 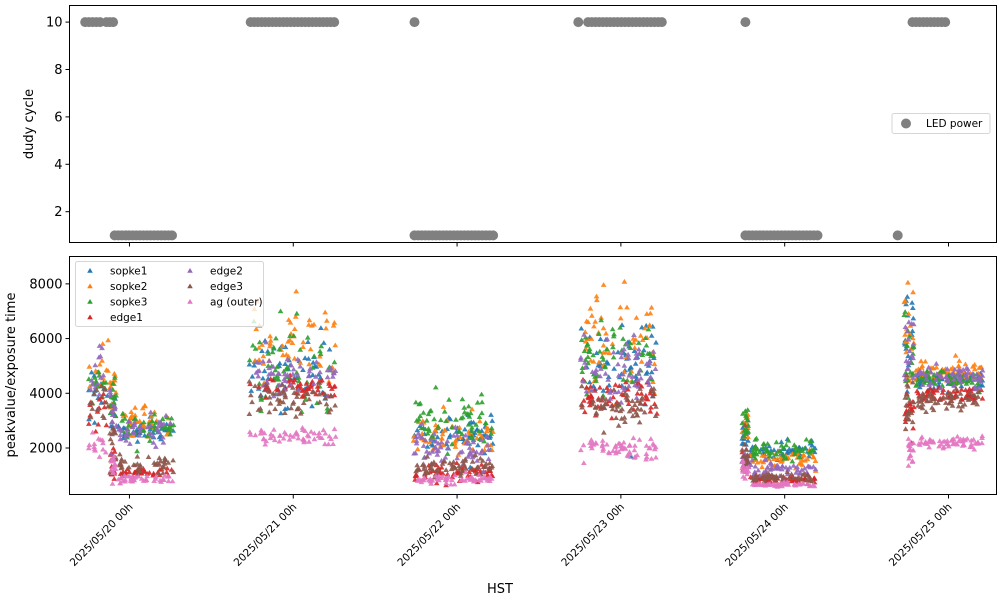 What do you see at coordinates (102, 535) in the screenshot?
I see `x-tick-label: 2025/05/20 00h` at bounding box center [102, 535].